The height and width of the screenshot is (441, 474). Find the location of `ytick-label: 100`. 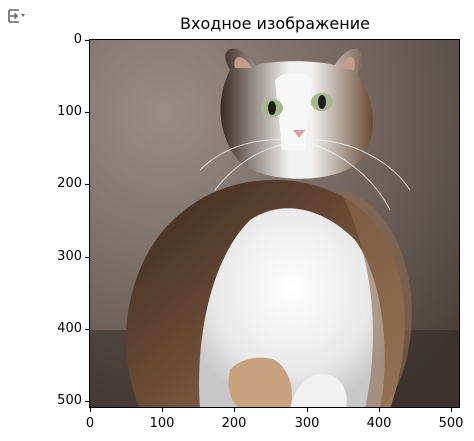

ytick-label: 100 is located at coordinates (69, 111).